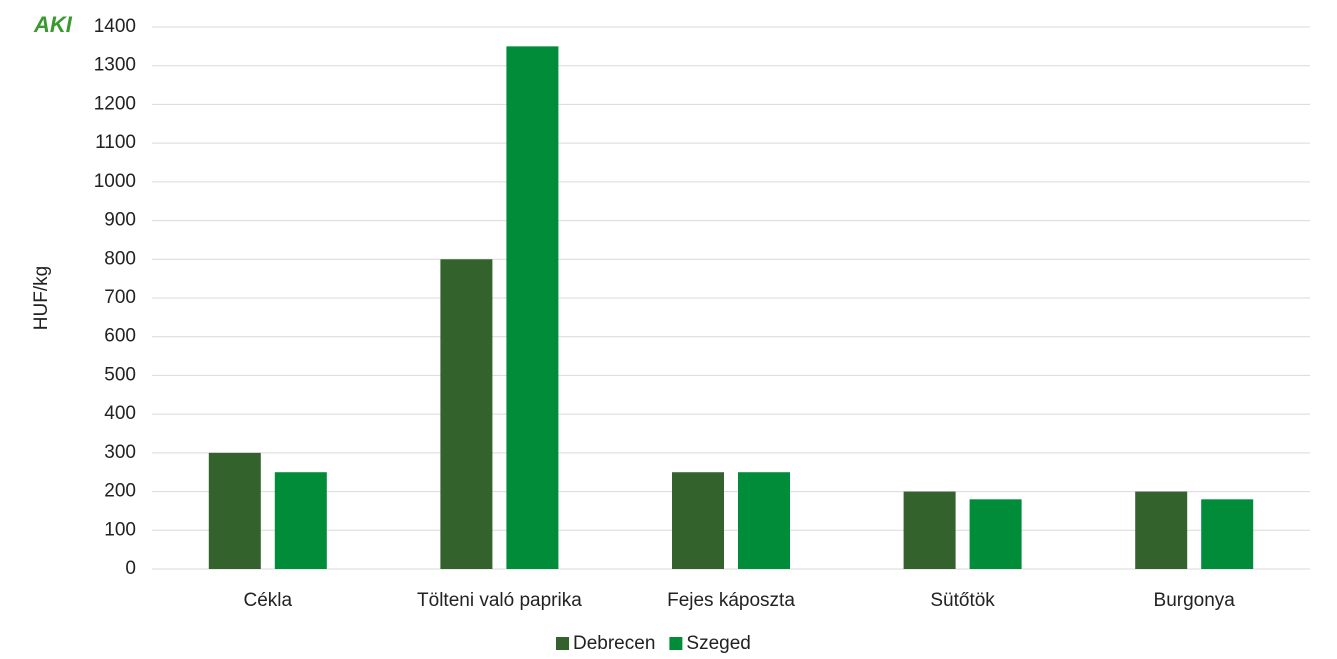 This screenshot has width=1337, height=659. What do you see at coordinates (130, 568) in the screenshot?
I see `y-tick-label: 0` at bounding box center [130, 568].